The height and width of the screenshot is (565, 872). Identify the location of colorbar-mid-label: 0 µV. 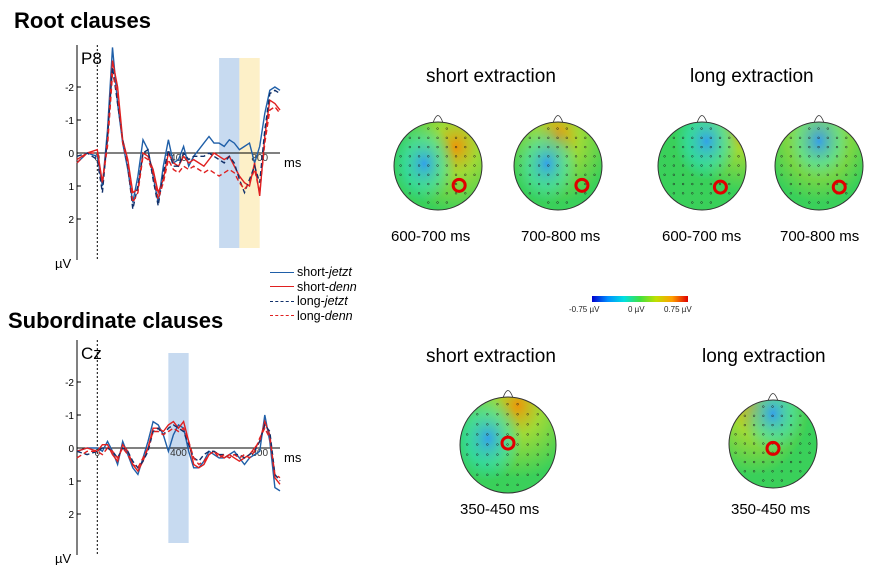
(636, 309).